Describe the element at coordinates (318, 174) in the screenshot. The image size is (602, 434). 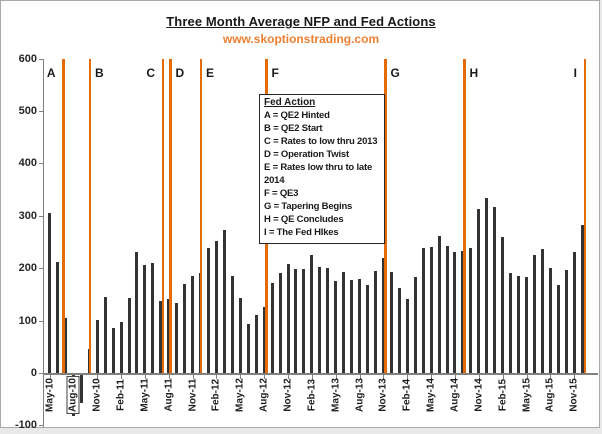
I see `legend-item: E = Rates low thru to late 2014` at that location.